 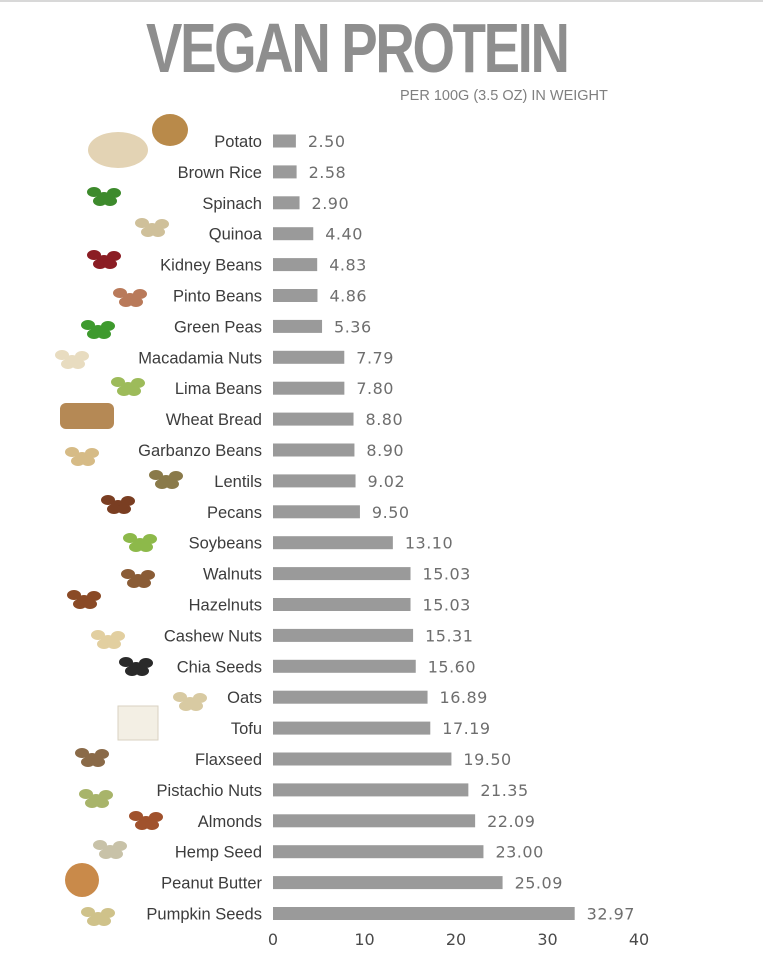 What do you see at coordinates (458, 939) in the screenshot?
I see `x-axis-ticks: 0 10 20 30 40` at bounding box center [458, 939].